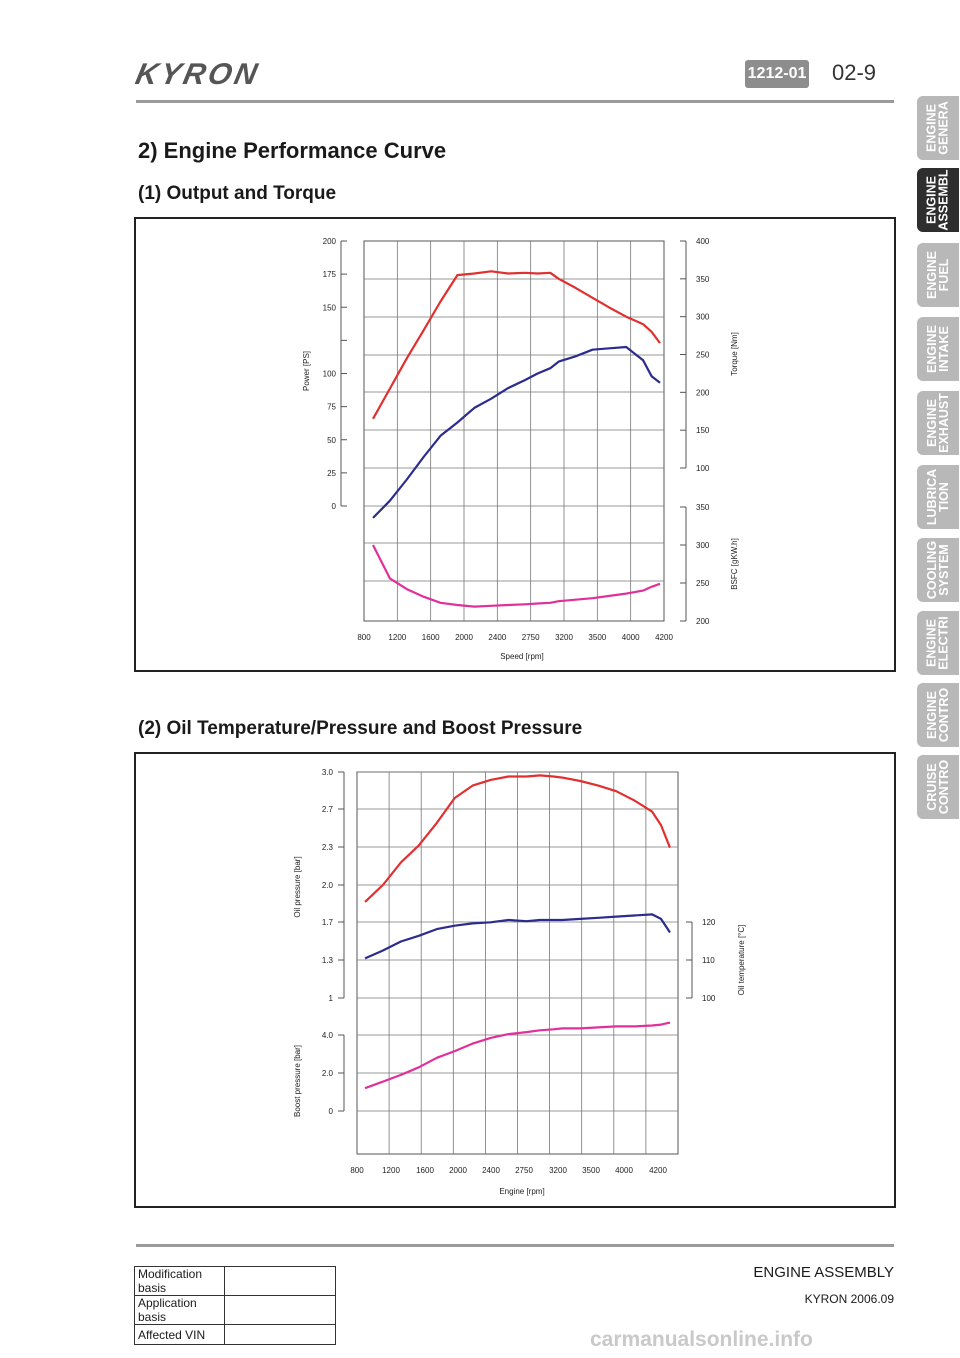 This screenshot has width=960, height=1358. I want to click on chapter-tab-label: ENGINE INTAKE, so click(938, 349).